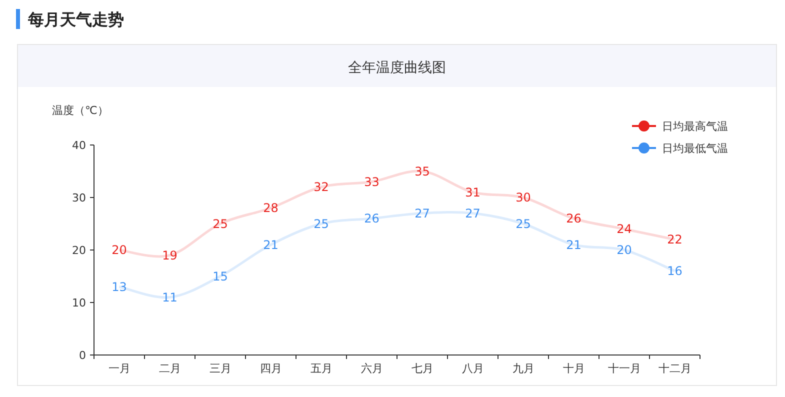  Describe the element at coordinates (220, 276) in the screenshot. I see `data-label: 15` at that location.